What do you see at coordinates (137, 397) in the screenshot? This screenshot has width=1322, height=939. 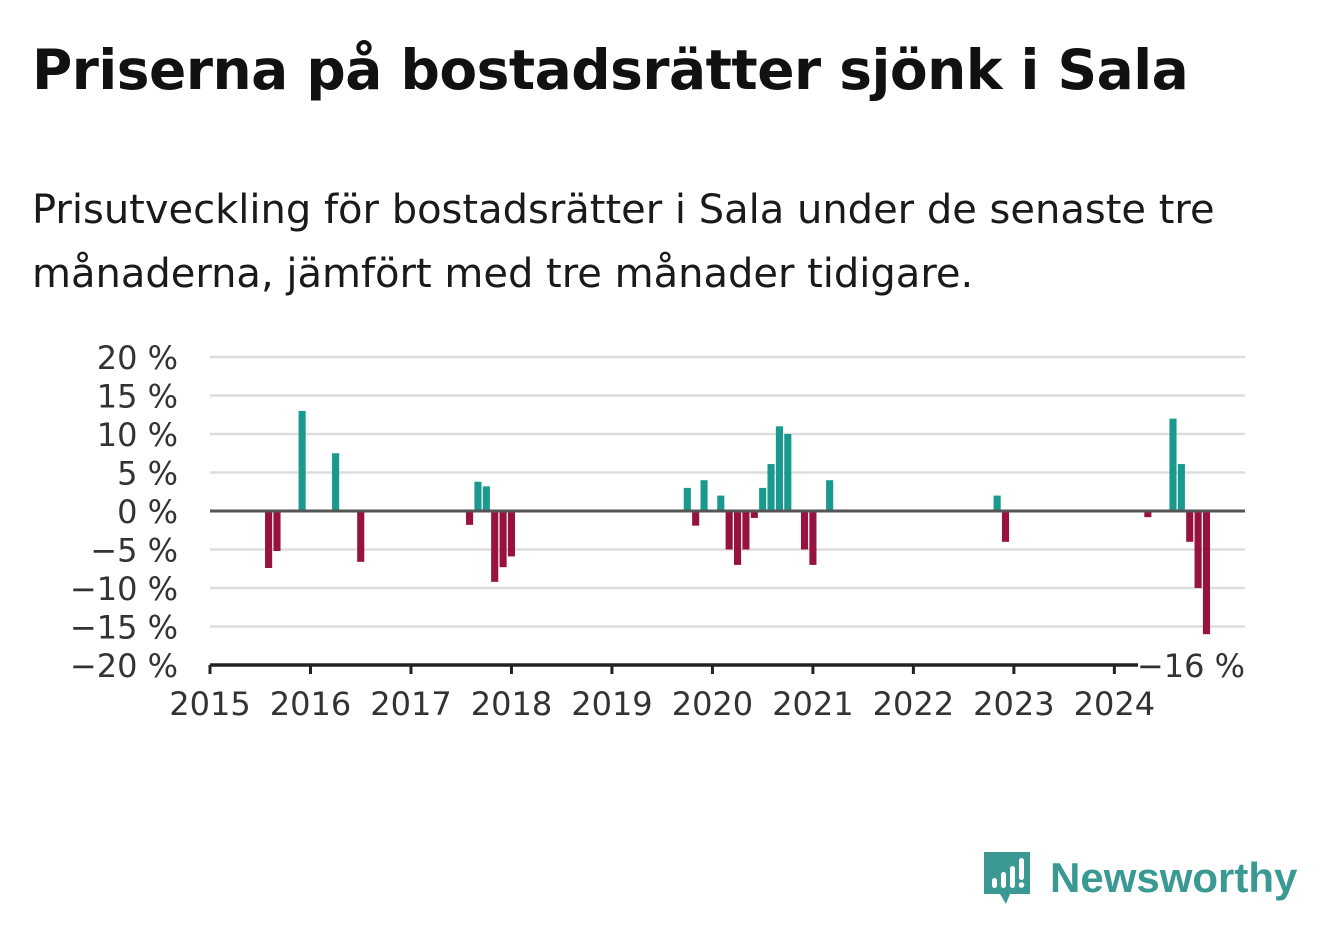 I see `y-tick-label: 15 %` at bounding box center [137, 397].